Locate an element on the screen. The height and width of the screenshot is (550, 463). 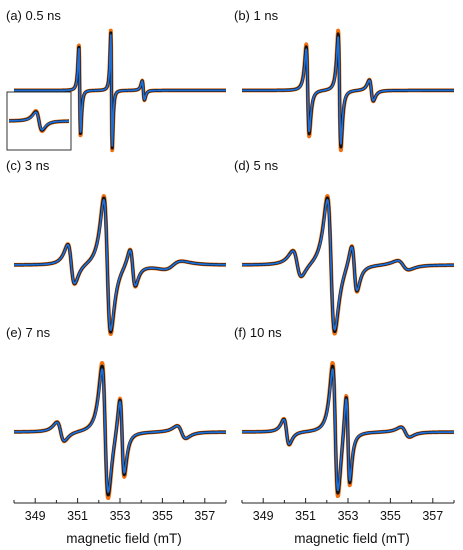
panel-label: (e) 7 ns is located at coordinates (28, 332).